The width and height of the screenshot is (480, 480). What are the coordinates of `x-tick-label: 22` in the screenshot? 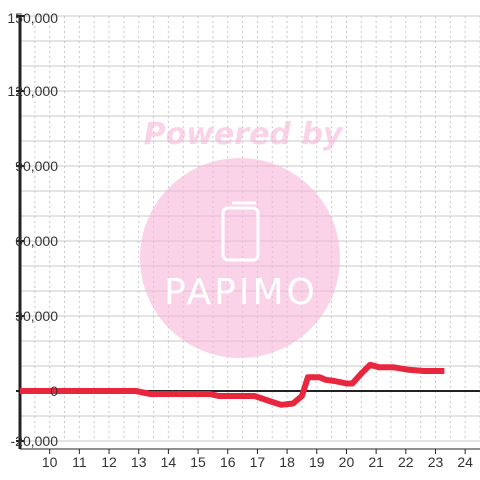 It's located at (406, 462).